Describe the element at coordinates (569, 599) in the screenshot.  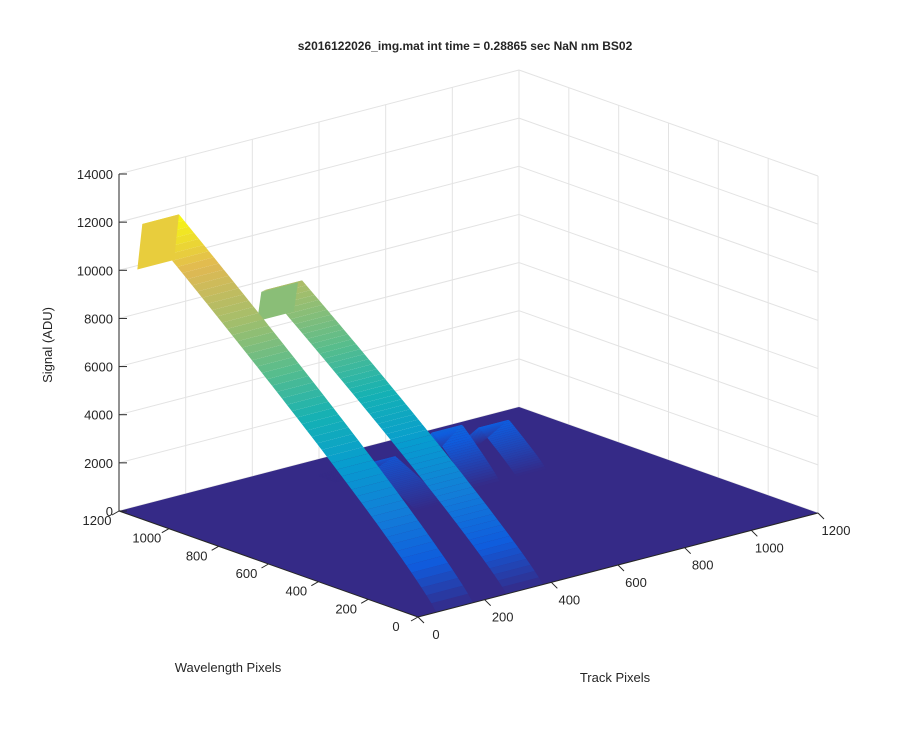
I see `x-tick-label: 400` at that location.